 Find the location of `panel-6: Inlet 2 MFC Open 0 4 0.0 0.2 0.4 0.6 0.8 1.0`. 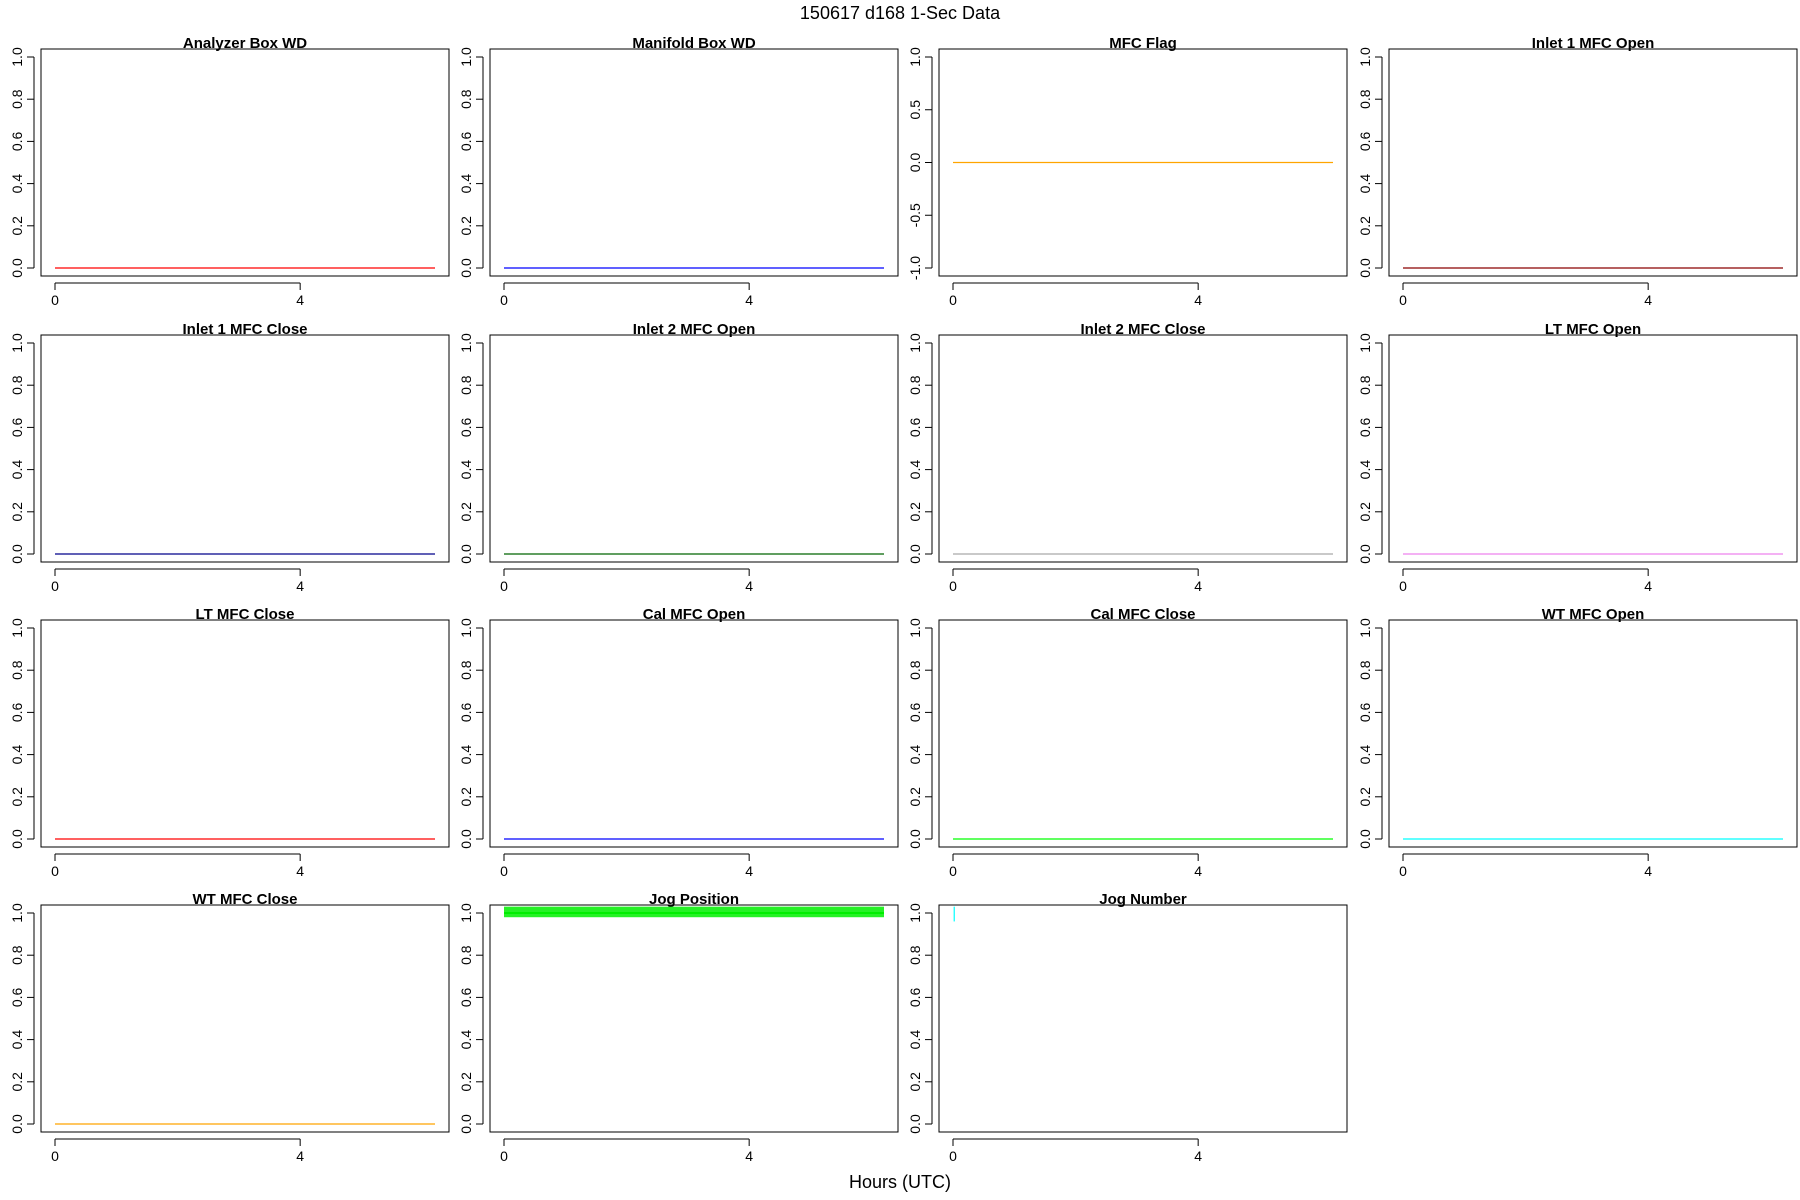

panel-6: Inlet 2 MFC Open 0 4 0.0 0.2 0.4 0.6 0.8 1.0 is located at coordinates (678, 457).